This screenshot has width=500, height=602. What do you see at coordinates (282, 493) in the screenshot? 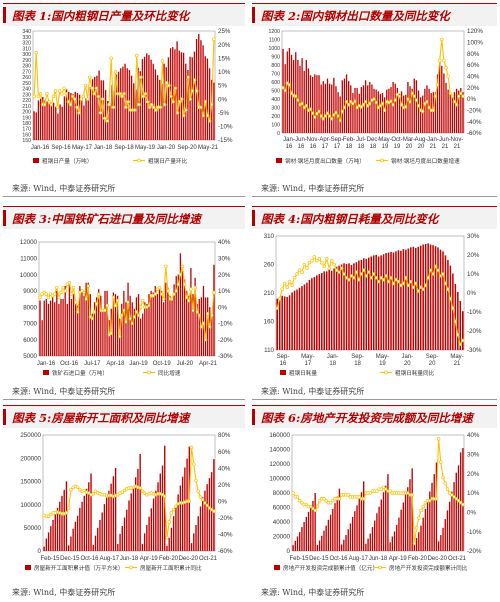
I see `y-tick-label: 80000` at bounding box center [282, 493].